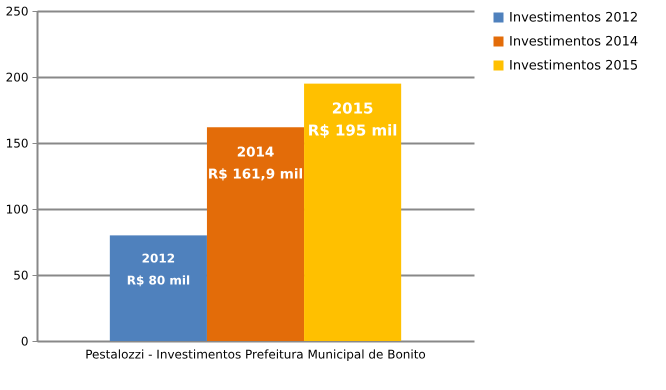  What do you see at coordinates (20, 275) in the screenshot?
I see `y-tick-label: 50` at bounding box center [20, 275].